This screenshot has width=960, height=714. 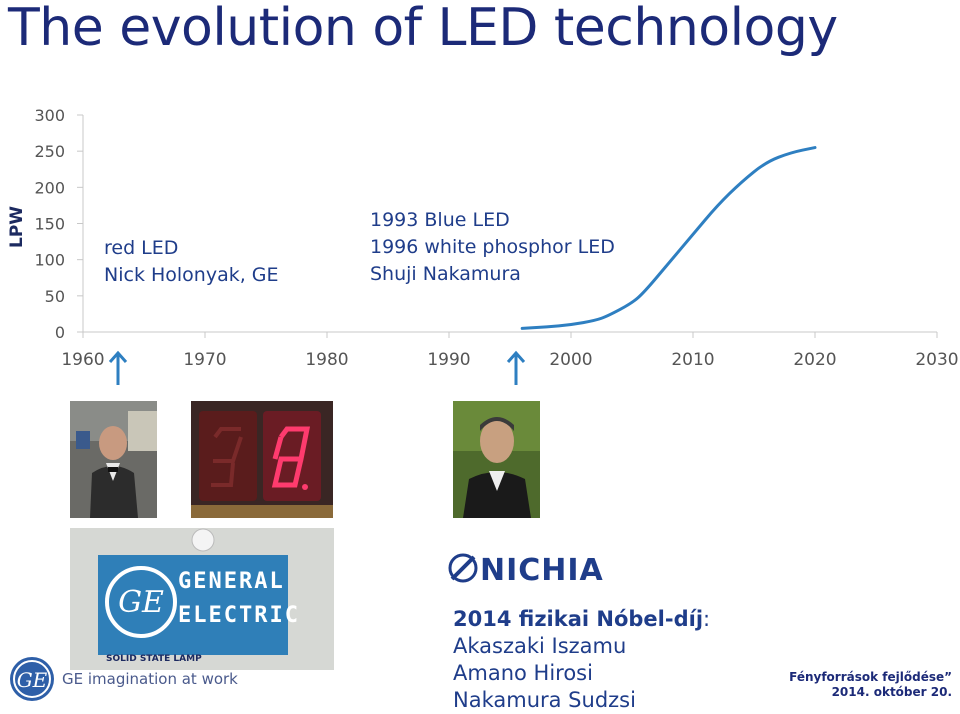 I want to click on footer-line2: 2014. október 20., so click(x=870, y=692).